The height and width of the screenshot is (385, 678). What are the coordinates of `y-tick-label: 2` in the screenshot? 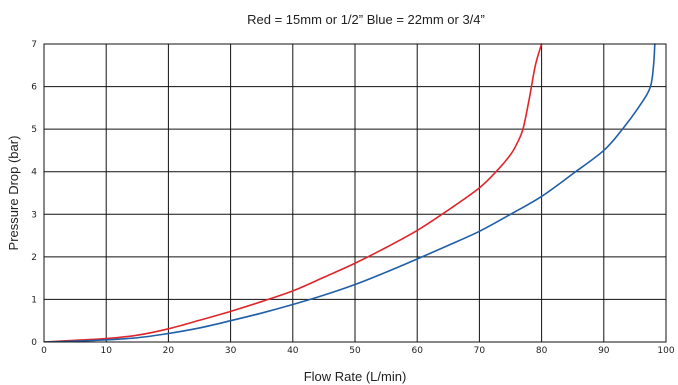 It's located at (34, 258).